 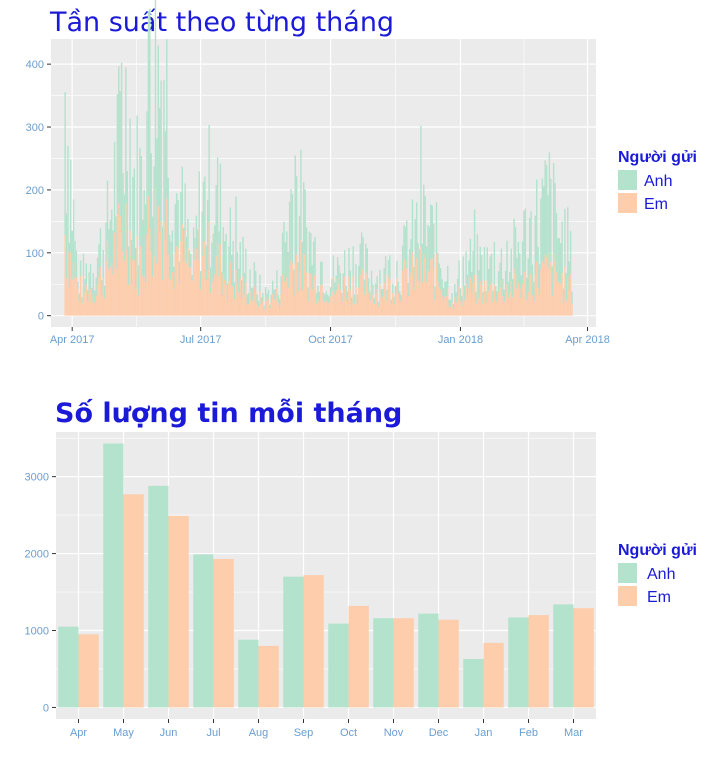 What do you see at coordinates (248, 673) in the screenshot?
I see `monthly-bar-anh` at bounding box center [248, 673].